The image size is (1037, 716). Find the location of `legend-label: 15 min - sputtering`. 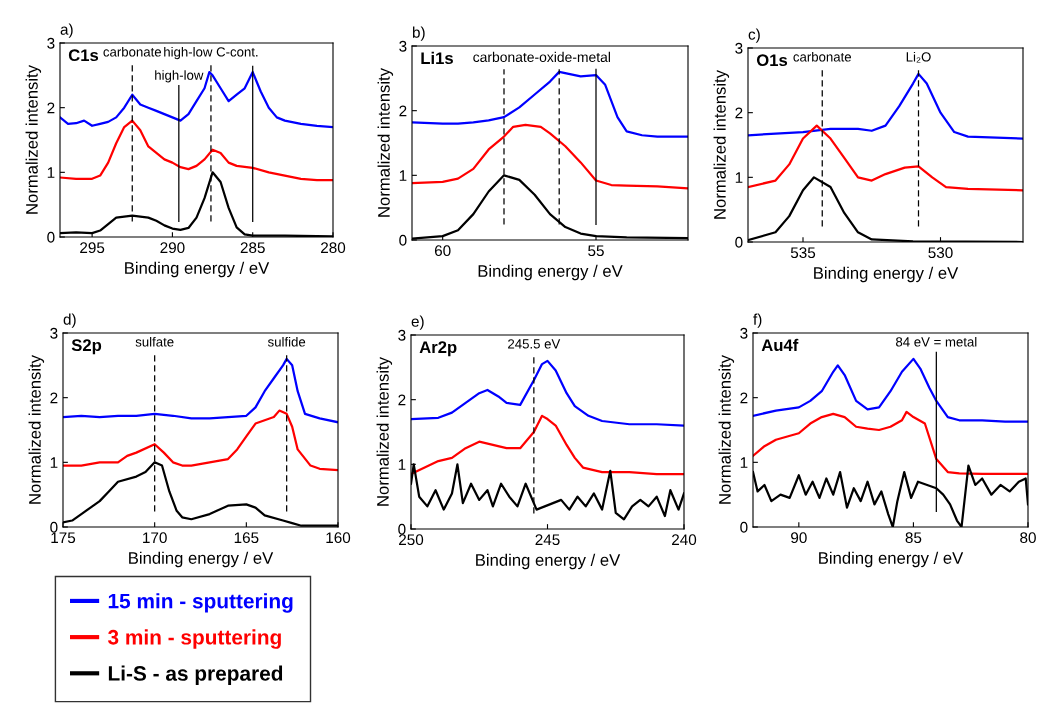

legend-label: 15 min - sputtering is located at coordinates (200, 603).